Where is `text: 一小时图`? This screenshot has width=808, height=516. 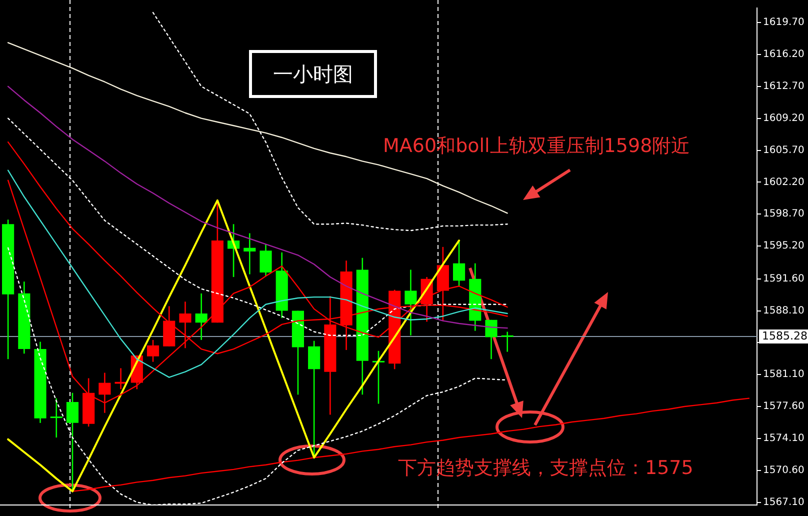
text: 一小时图 is located at coordinates (313, 74).